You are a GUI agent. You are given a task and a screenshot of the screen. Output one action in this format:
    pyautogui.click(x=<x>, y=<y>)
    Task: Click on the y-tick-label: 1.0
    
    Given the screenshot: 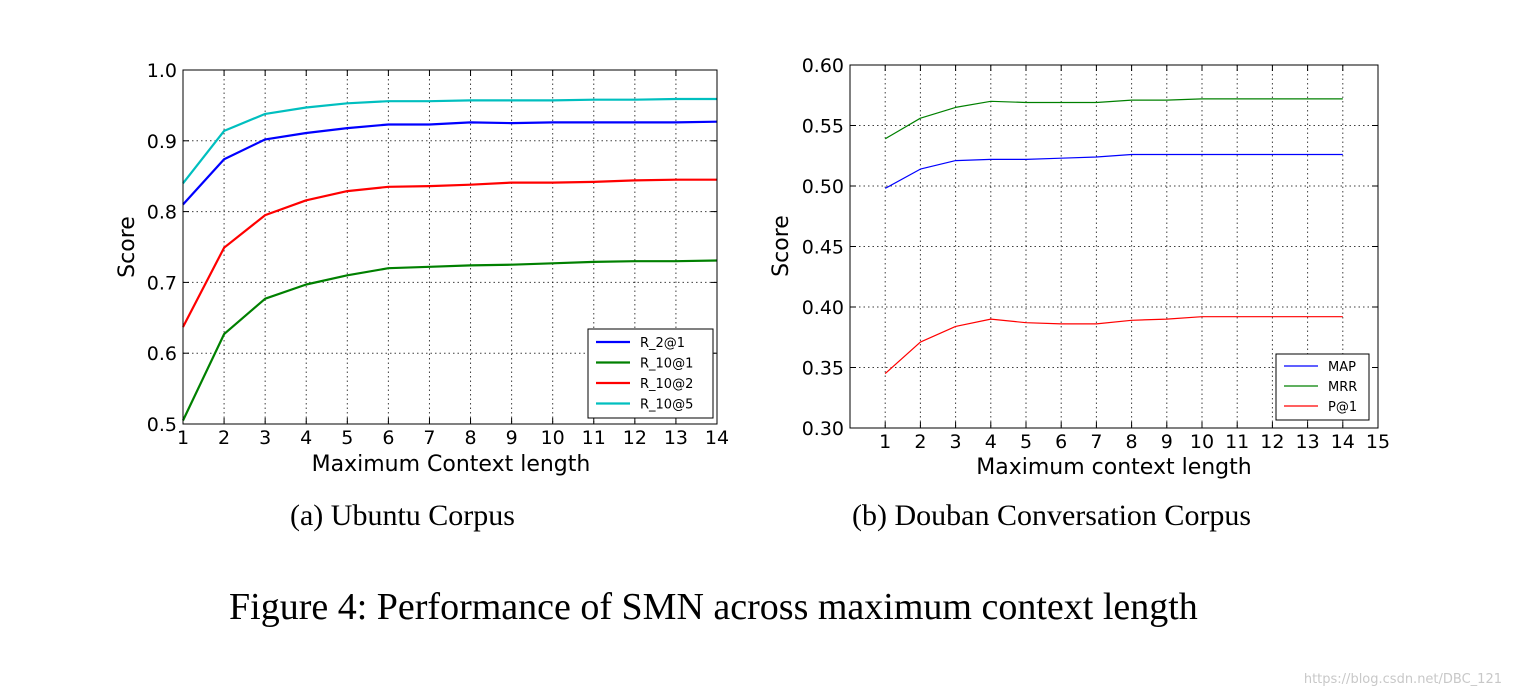 What is the action you would take?
    pyautogui.click(x=162, y=71)
    